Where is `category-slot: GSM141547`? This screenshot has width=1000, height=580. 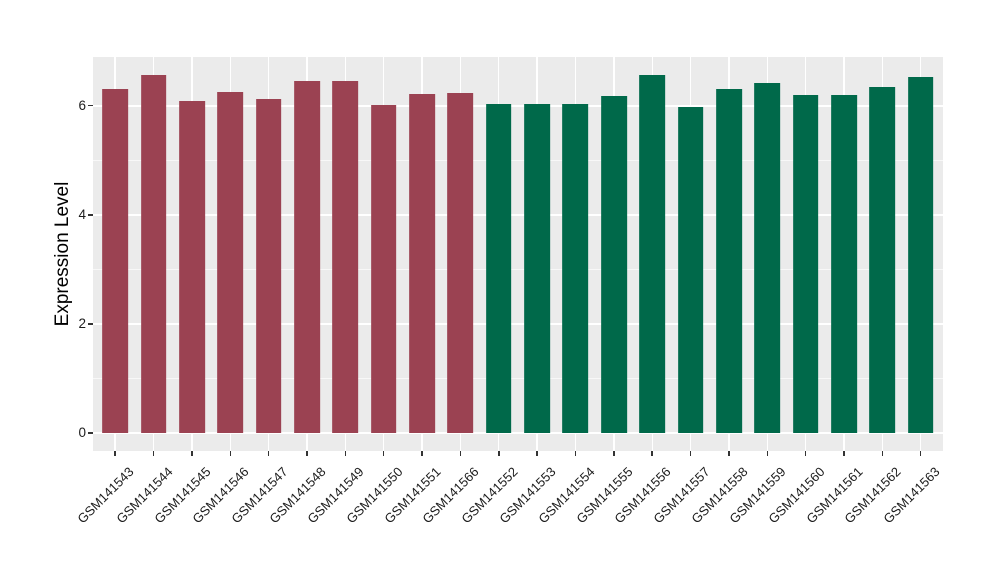
category-slot: GSM141547 is located at coordinates (259, 291).